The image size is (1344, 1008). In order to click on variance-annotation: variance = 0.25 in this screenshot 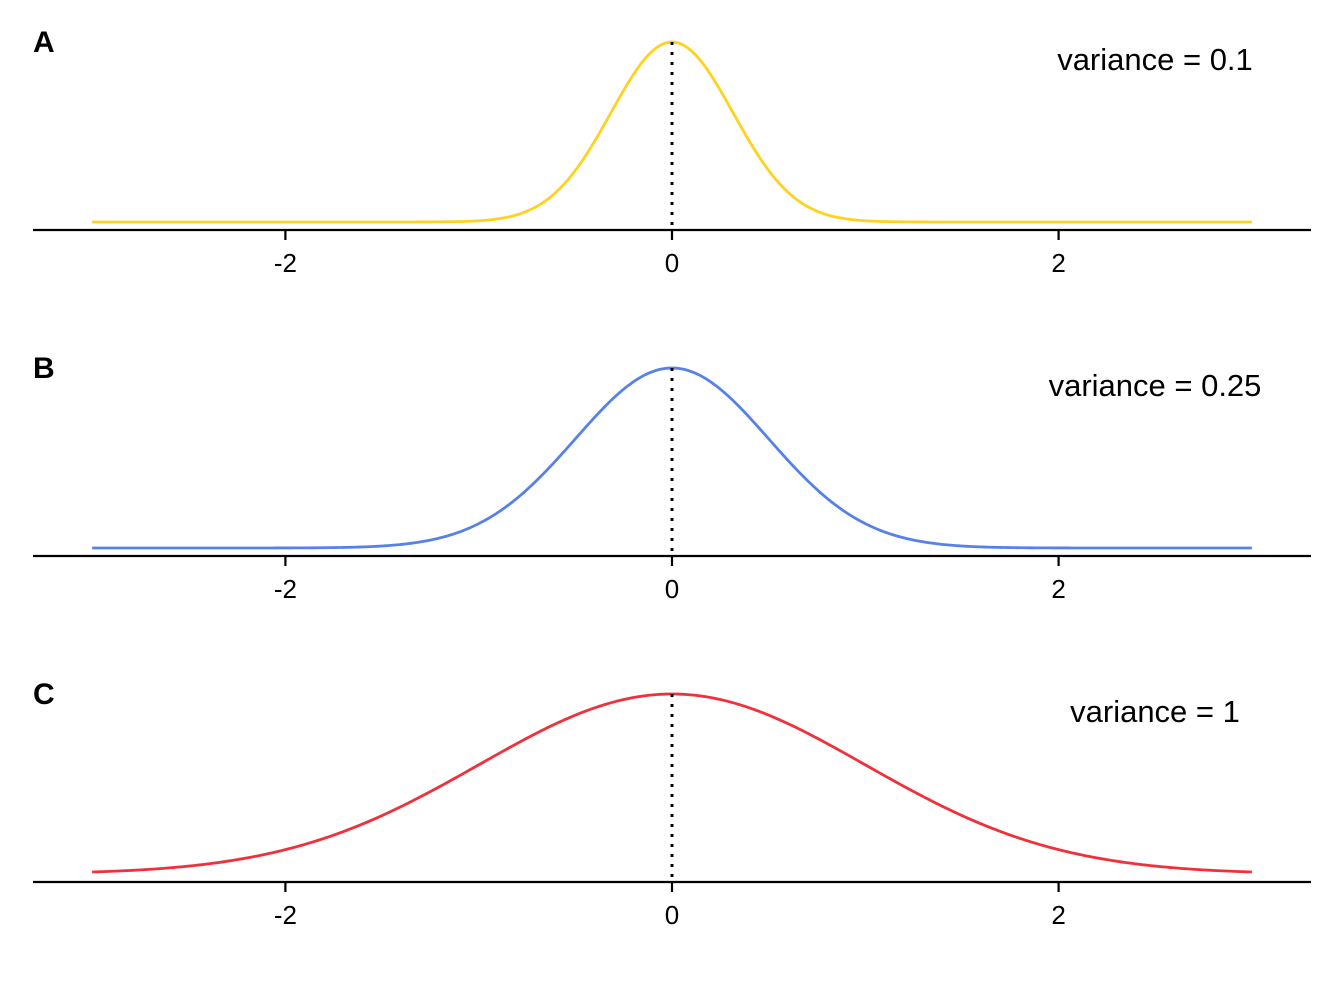, I will do `click(1155, 385)`.